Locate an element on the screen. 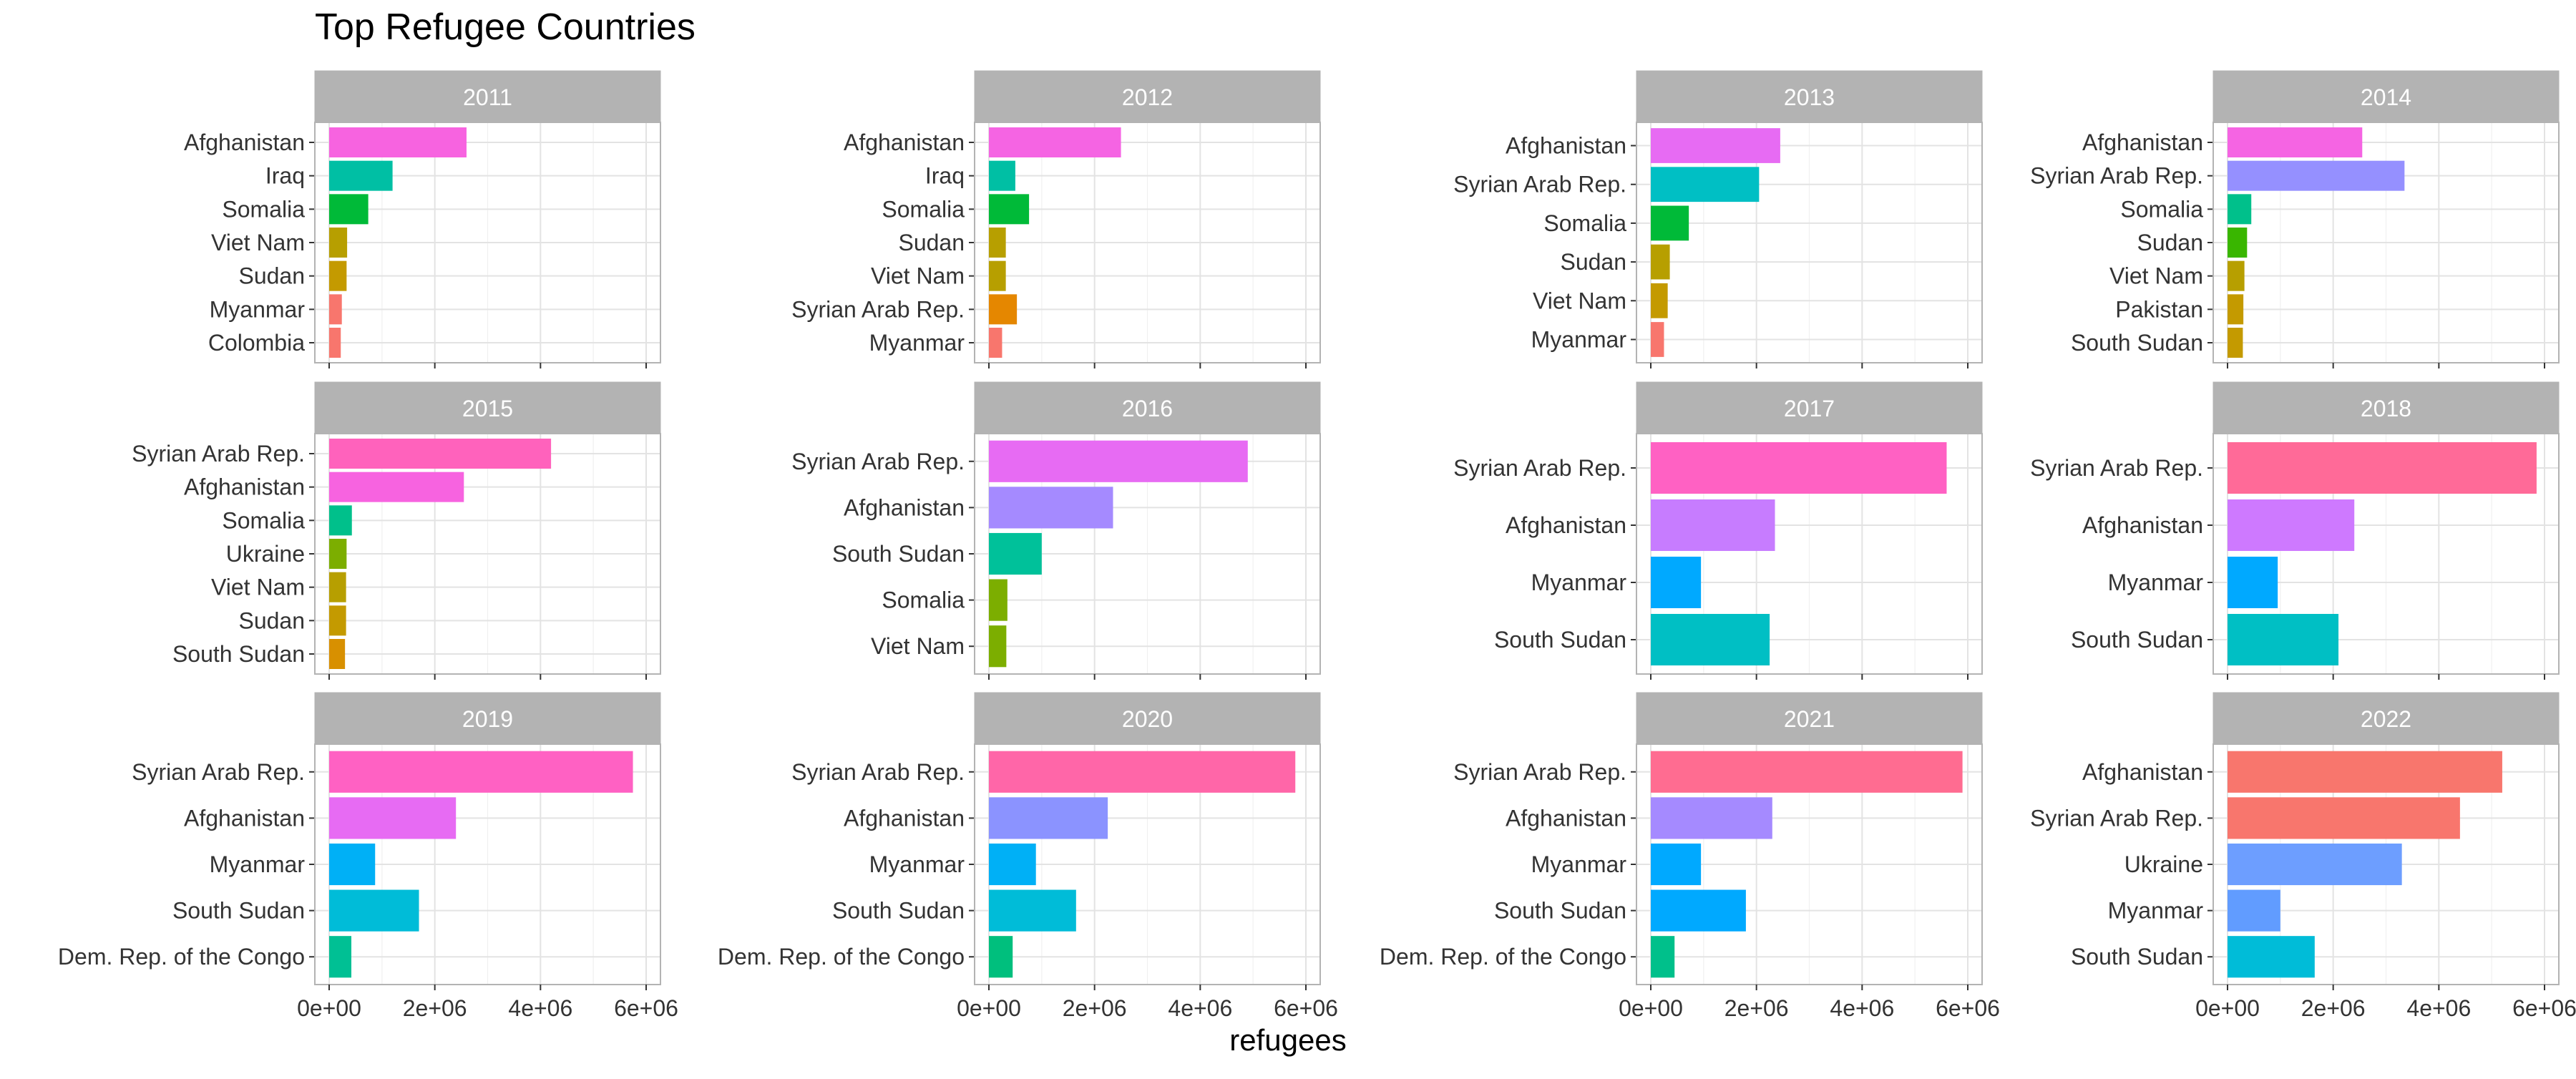 The image size is (2576, 1079). y-tick-label: Pakistan is located at coordinates (2159, 309).